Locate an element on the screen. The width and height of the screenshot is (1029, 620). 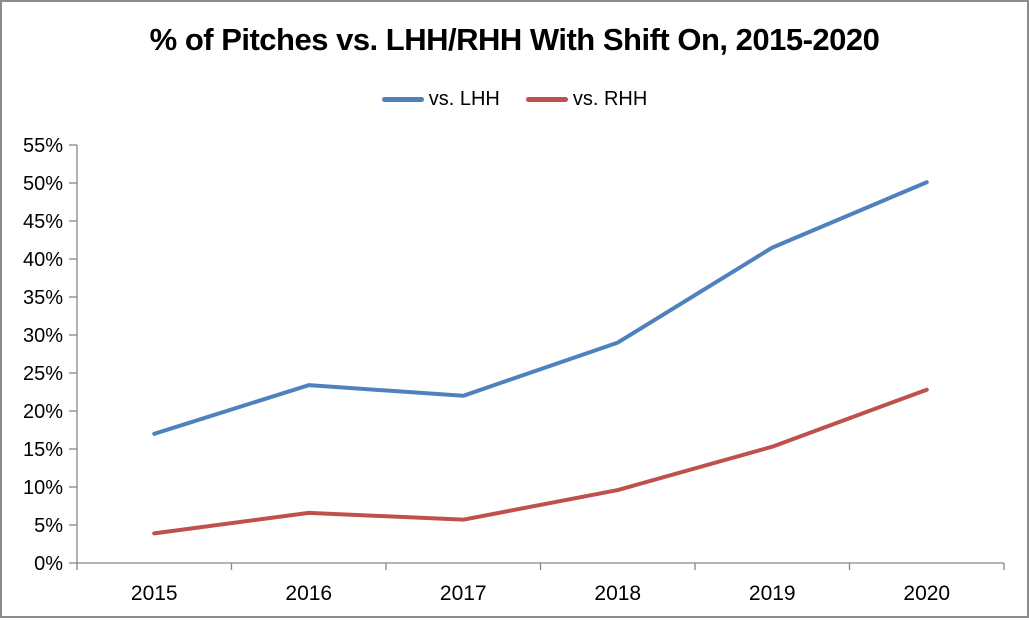
y-tick-label: 45% is located at coordinates (43, 222).